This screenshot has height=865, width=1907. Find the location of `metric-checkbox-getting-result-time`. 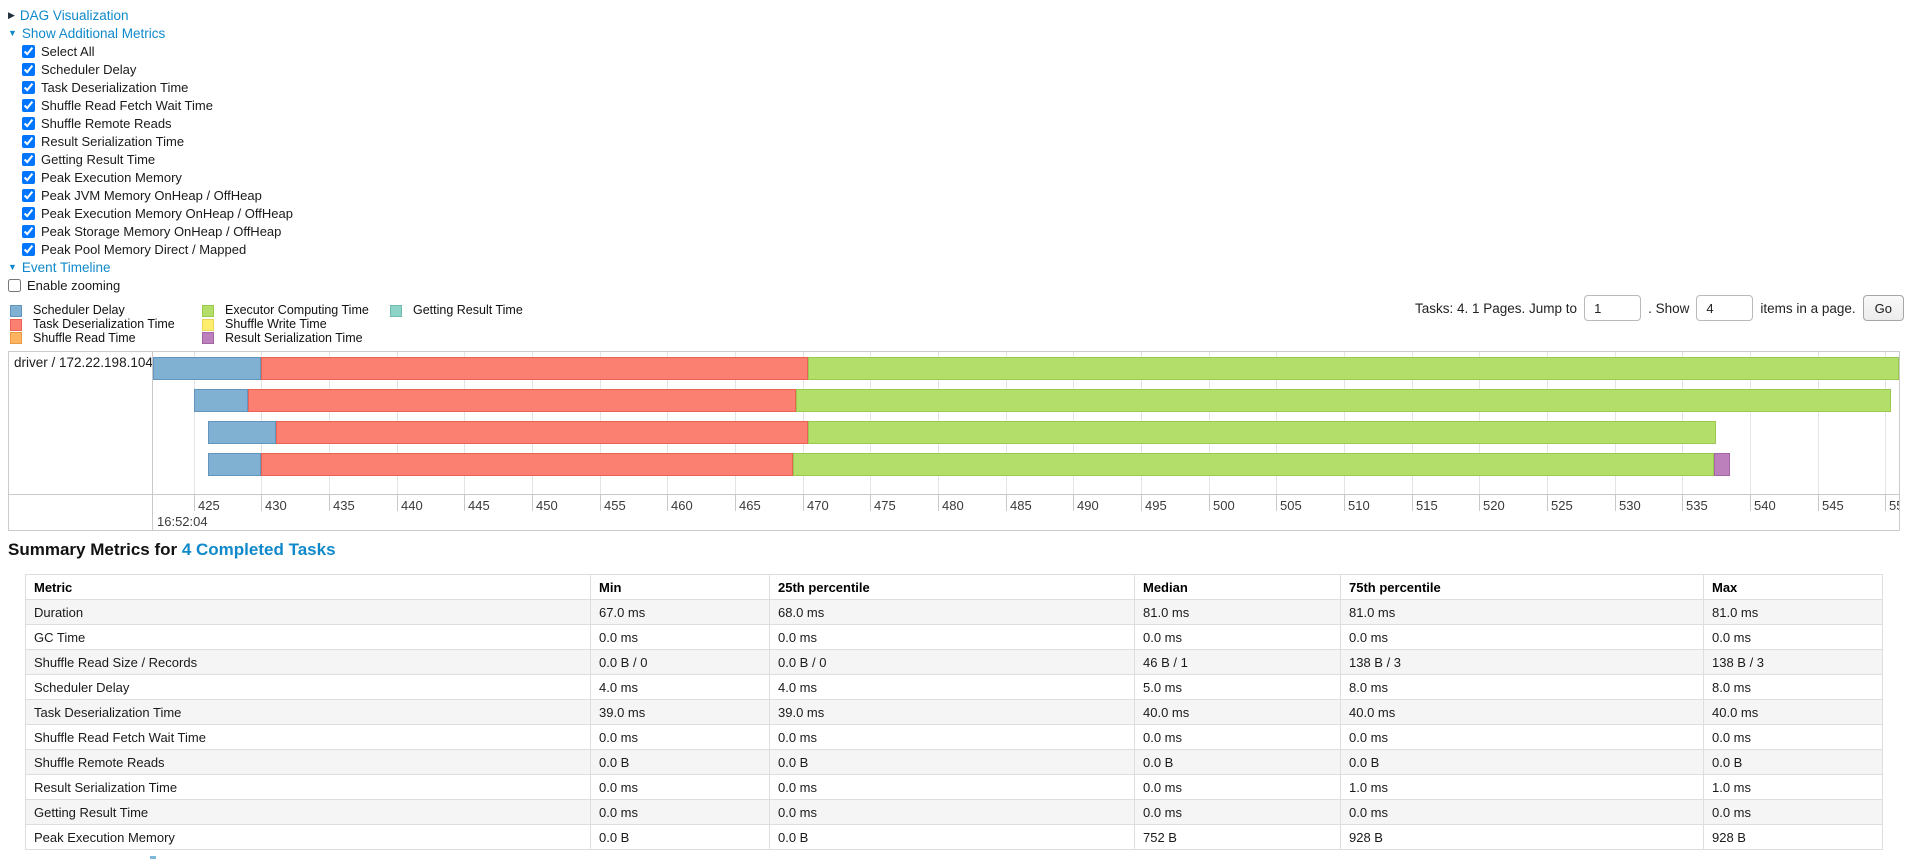

metric-checkbox-getting-result-time is located at coordinates (28, 159).